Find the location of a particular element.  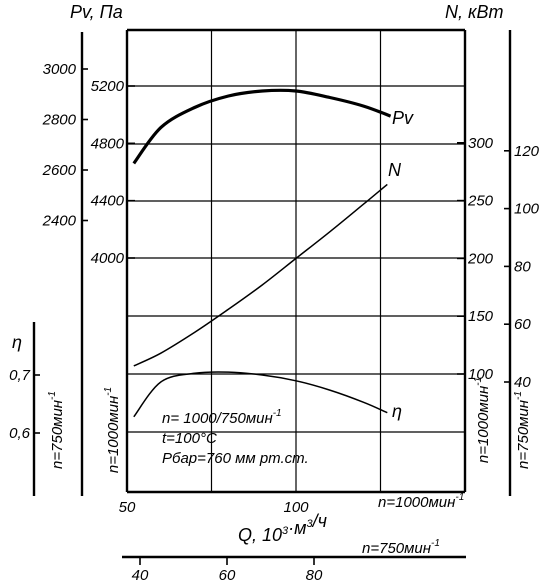

n-1000-tick-0: 100 is located at coordinates (481, 374).